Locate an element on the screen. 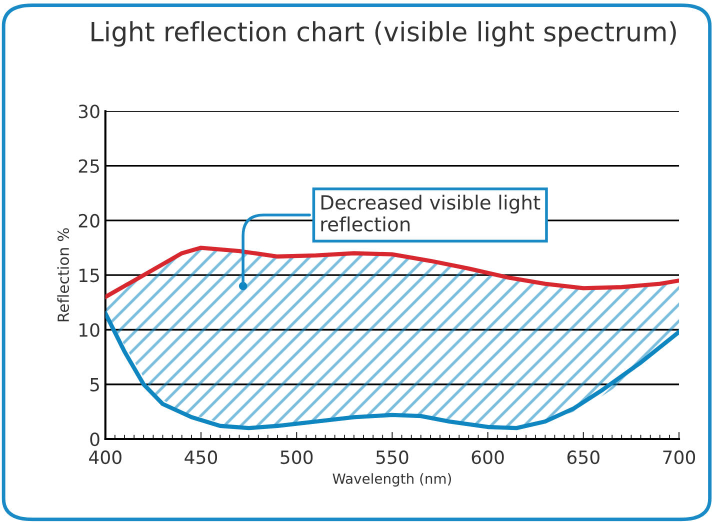 The height and width of the screenshot is (522, 717). y-tick-label: 0 is located at coordinates (95, 439).